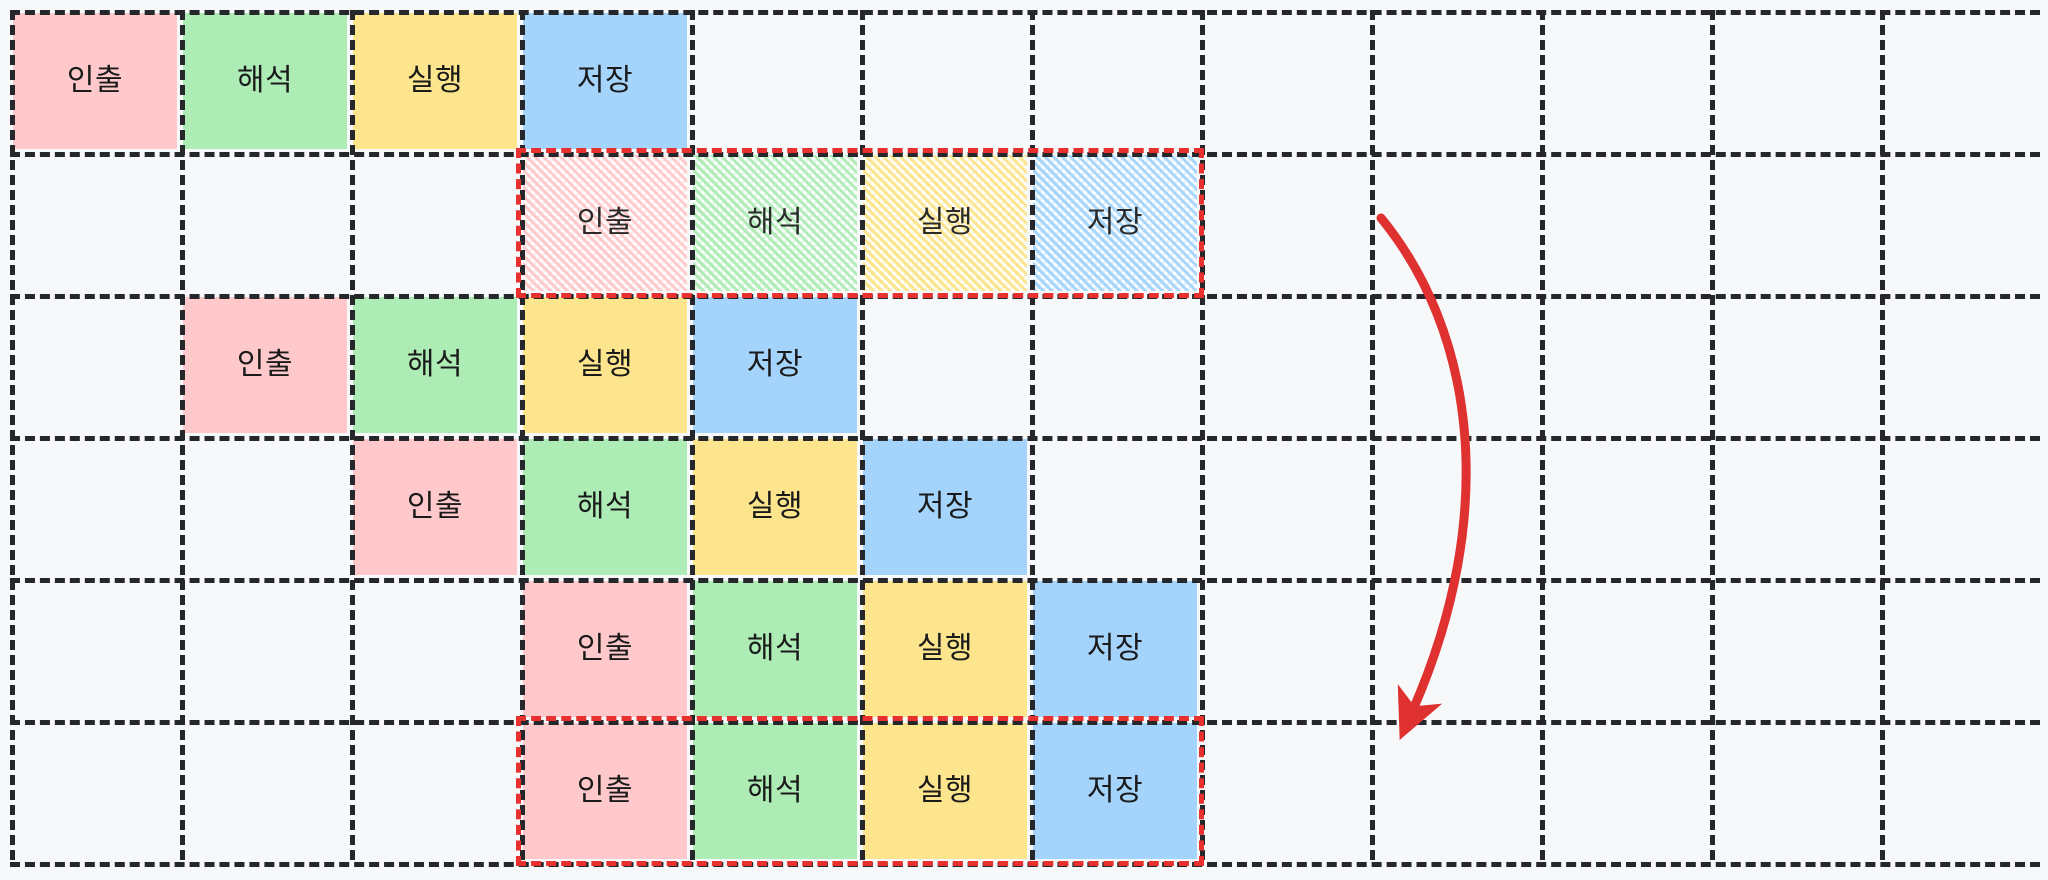 The width and height of the screenshot is (2048, 880). What do you see at coordinates (1423, 477) in the screenshot?
I see `move-arrow-curve` at bounding box center [1423, 477].